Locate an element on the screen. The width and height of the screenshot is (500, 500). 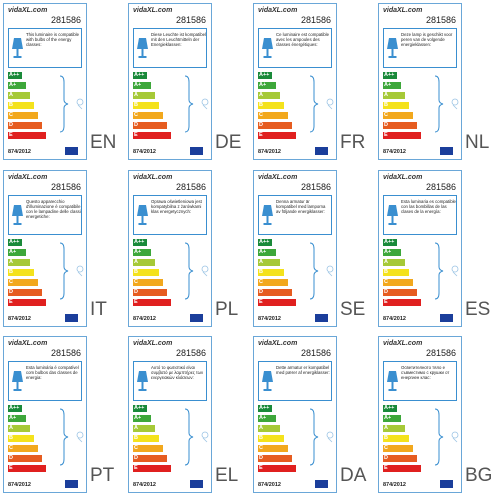
language-code: DE is located at coordinates (228, 142).